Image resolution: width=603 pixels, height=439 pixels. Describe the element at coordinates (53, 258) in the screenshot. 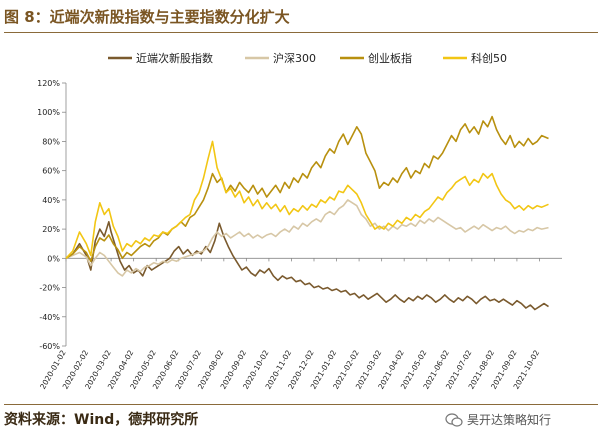

I see `y-tick-label: 0%` at that location.